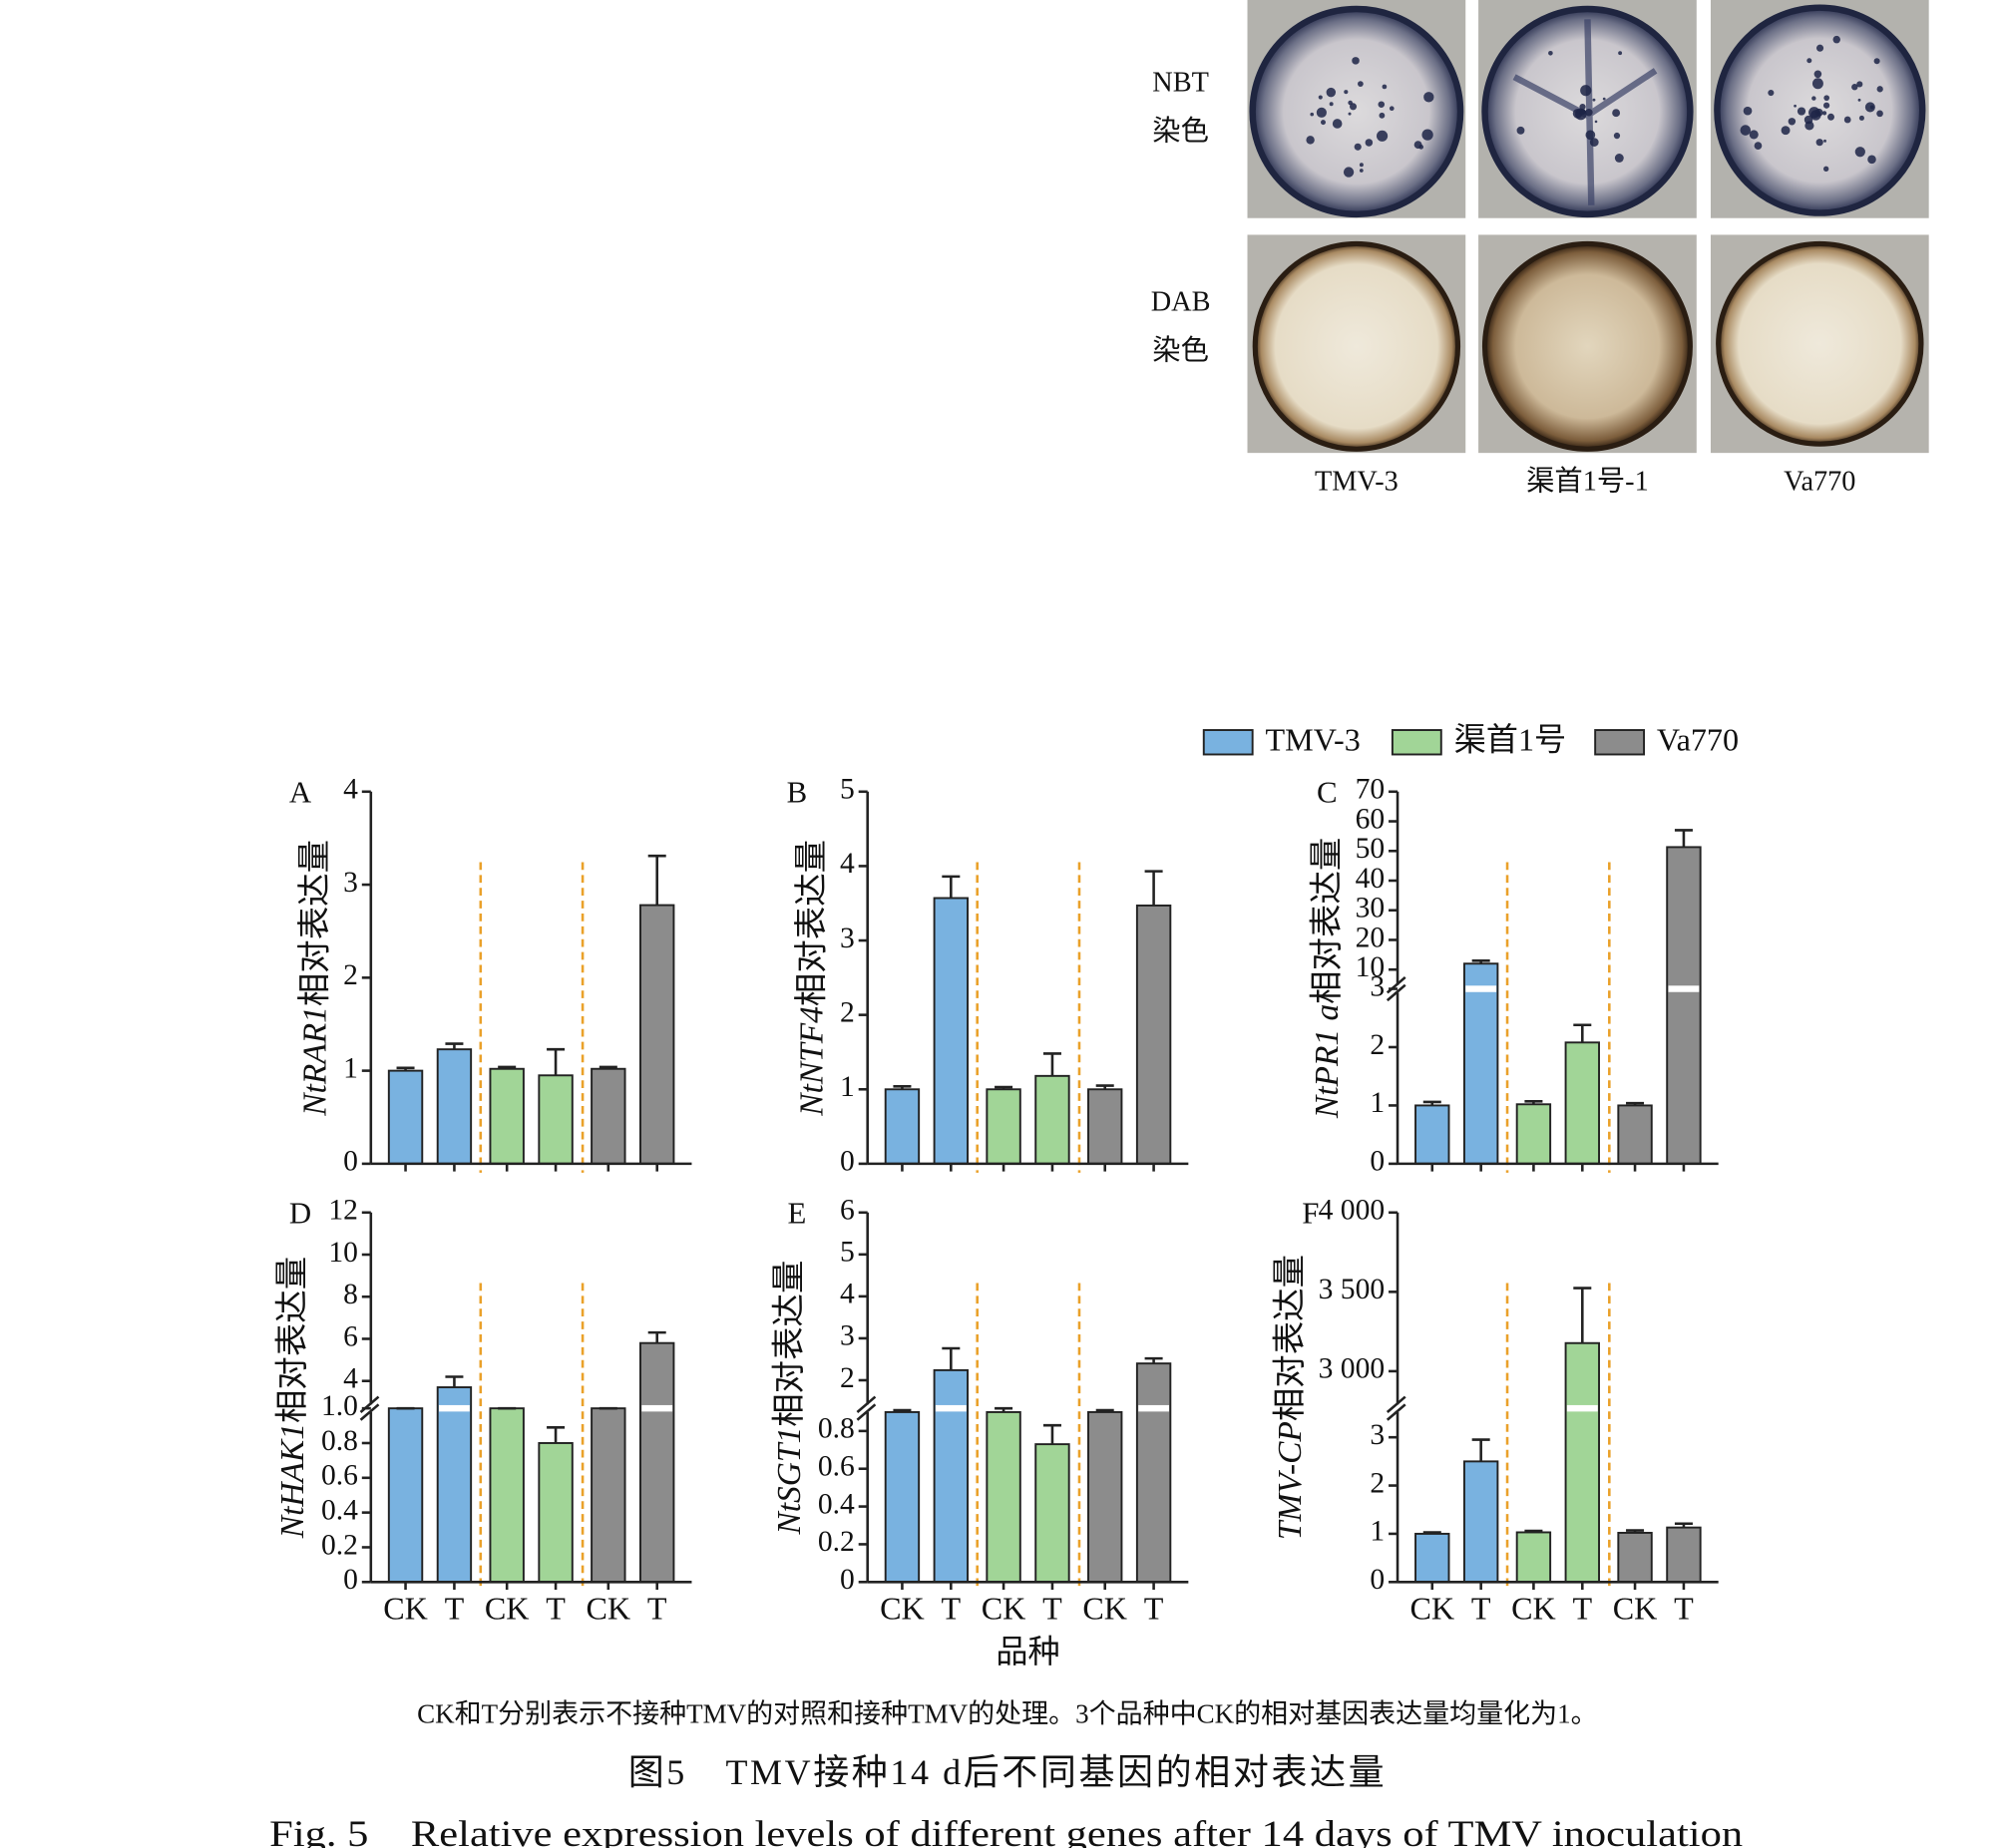 The image size is (2002, 1848). I want to click on panel-letter: C, so click(1327, 792).